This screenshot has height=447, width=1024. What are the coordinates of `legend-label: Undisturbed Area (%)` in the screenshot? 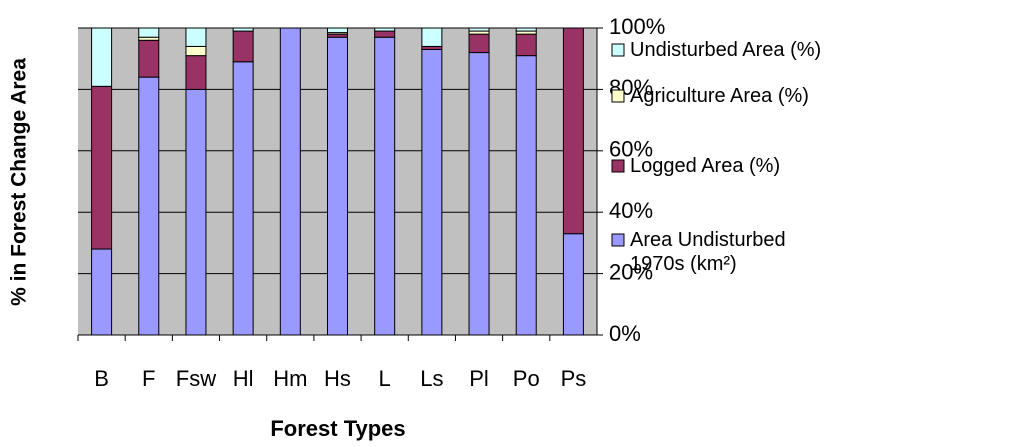 It's located at (726, 50).